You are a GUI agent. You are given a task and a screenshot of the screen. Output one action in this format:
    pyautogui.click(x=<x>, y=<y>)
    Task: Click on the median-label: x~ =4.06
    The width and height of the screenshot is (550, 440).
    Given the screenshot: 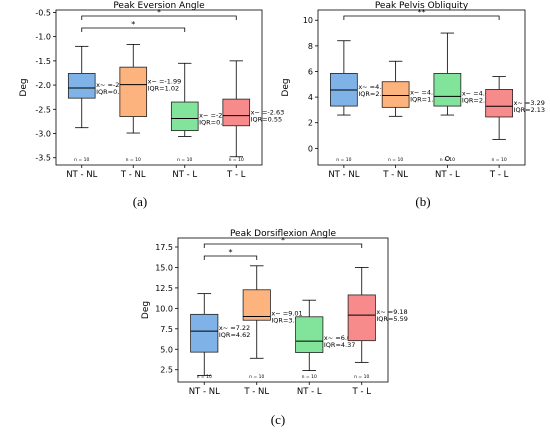 What is the action you would take?
    pyautogui.click(x=477, y=93)
    